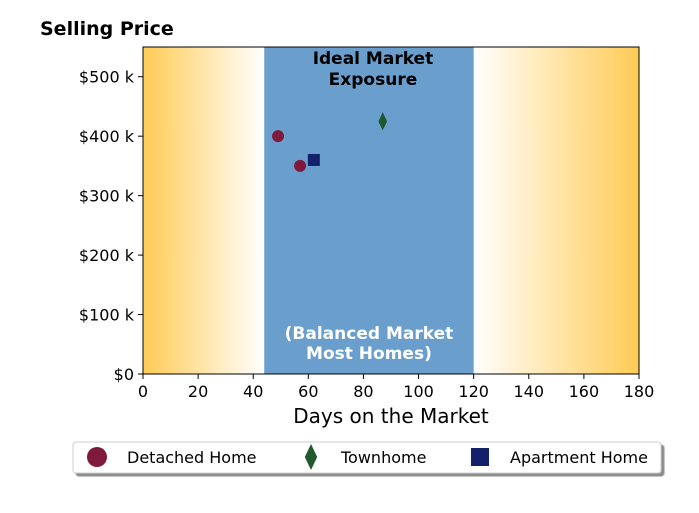 This screenshot has height=513, width=699. I want to click on x-tick-label: 180, so click(639, 391).